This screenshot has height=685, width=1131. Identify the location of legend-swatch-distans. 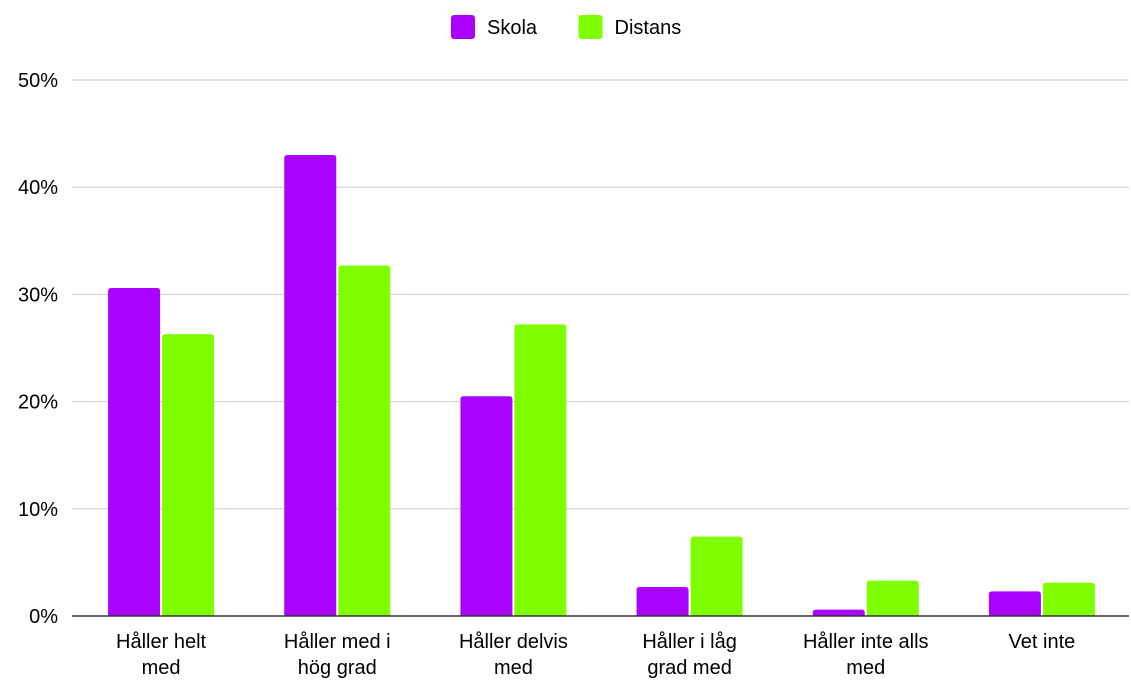
(590, 27).